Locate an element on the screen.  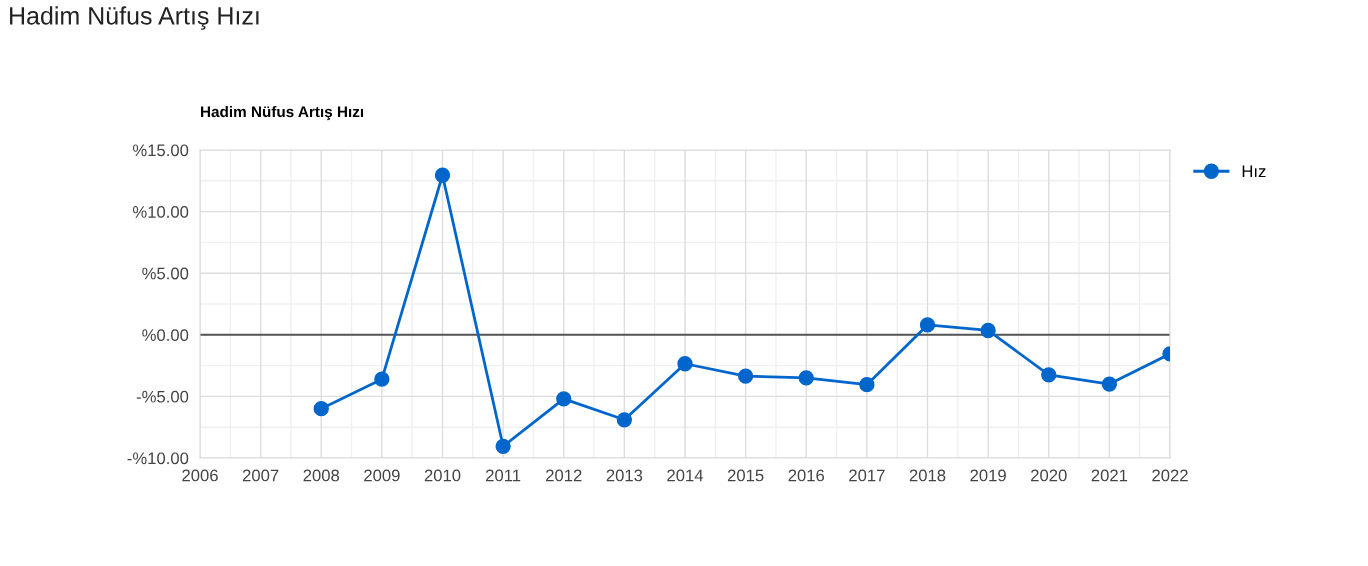
x-tick-label: 2016 is located at coordinates (806, 475).